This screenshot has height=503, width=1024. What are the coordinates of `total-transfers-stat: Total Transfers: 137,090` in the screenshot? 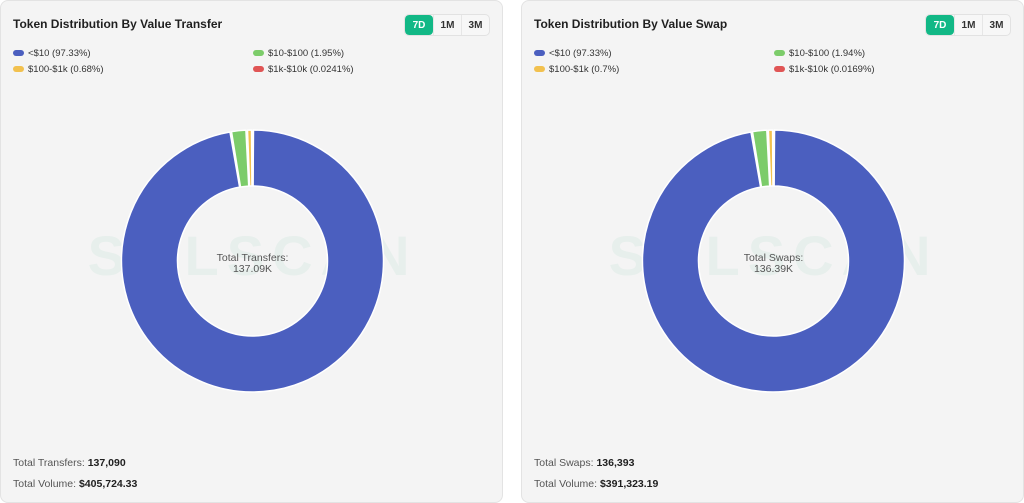 It's located at (75, 466).